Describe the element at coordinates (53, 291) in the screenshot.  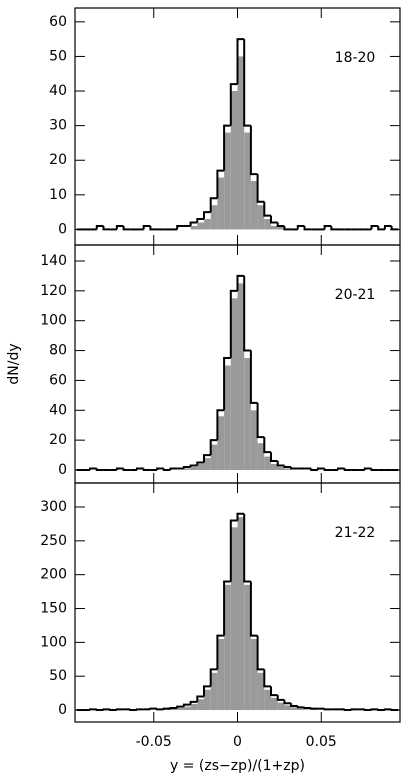
I see `y-tick-label: 120` at that location.